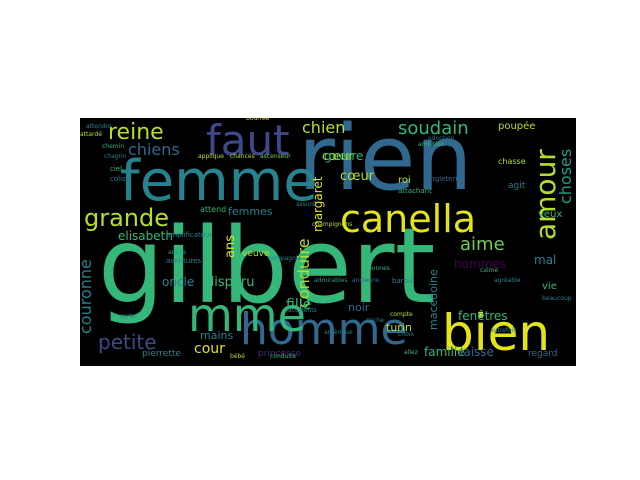  I want to click on word-couronne: couronne, so click(87, 296).